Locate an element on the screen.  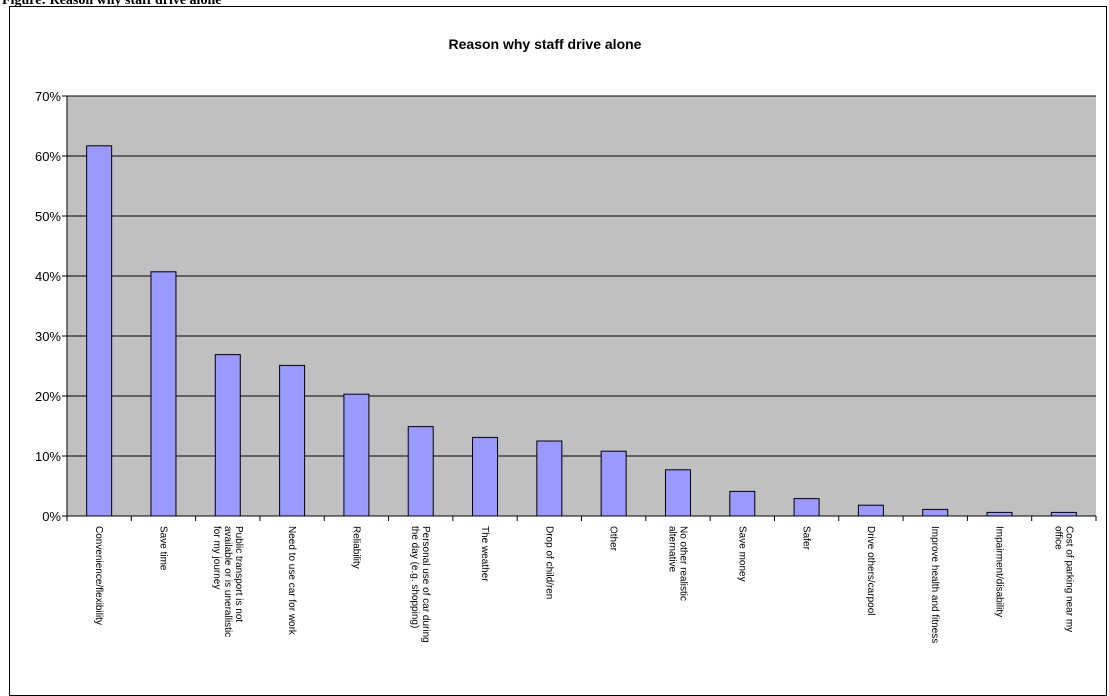
x-tick-label-2-line-1: available or is unerallistic is located at coordinates (227, 581).